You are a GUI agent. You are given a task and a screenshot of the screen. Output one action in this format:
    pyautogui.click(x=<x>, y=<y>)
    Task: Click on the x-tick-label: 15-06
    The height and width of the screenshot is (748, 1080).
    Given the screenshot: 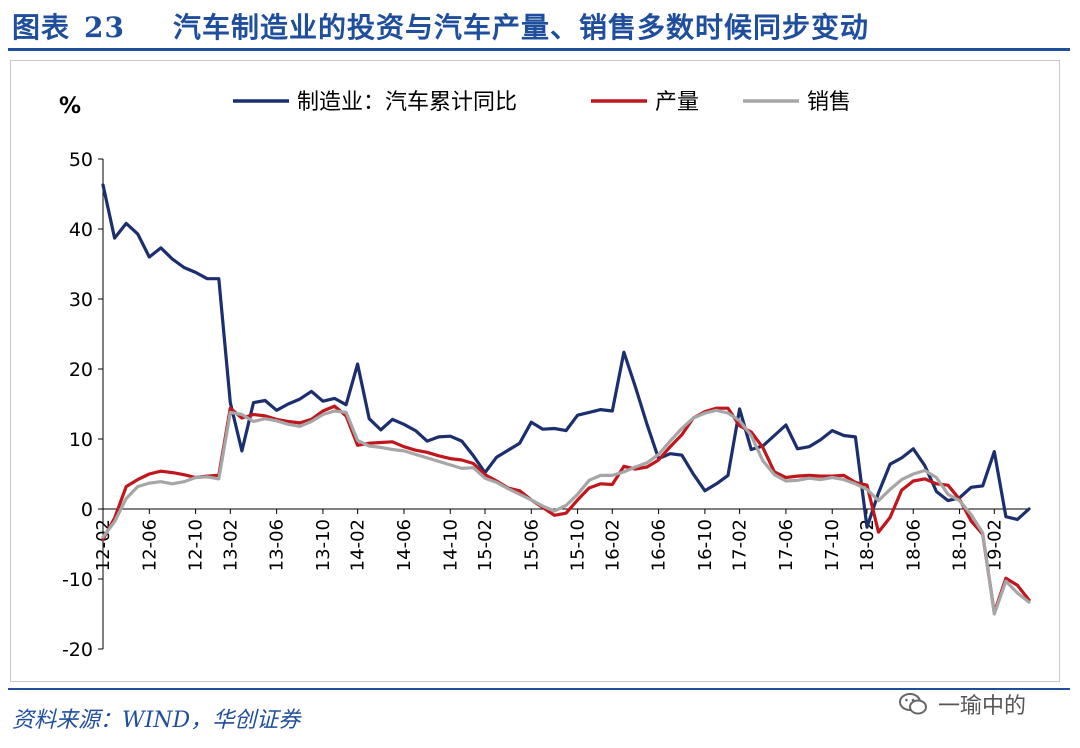 What is the action you would take?
    pyautogui.click(x=531, y=545)
    